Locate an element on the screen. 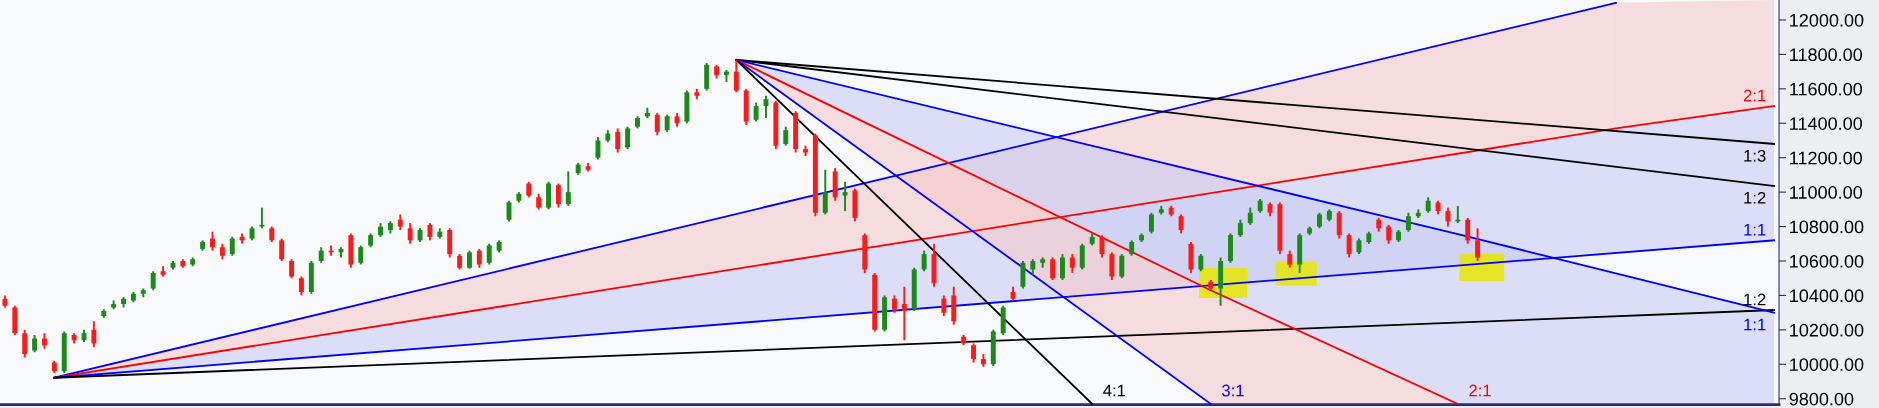  y-tick-label: 11000.00 is located at coordinates (1826, 192).